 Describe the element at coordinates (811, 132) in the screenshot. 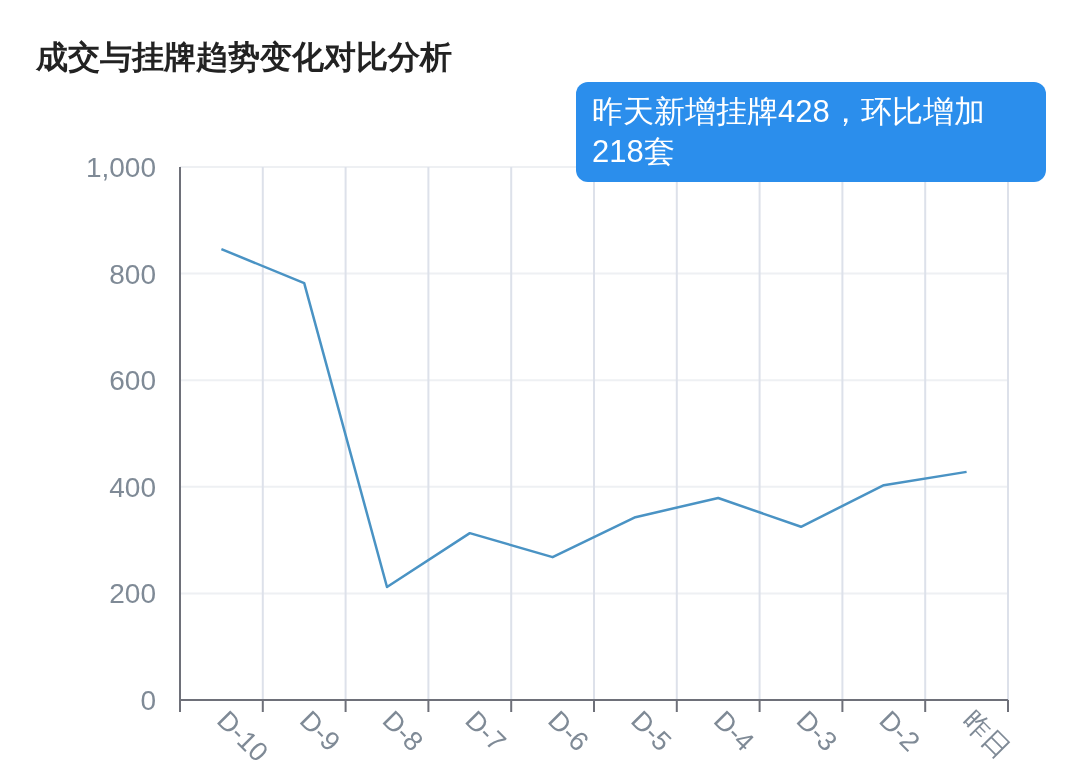

I see `annotation: 昨天新增挂牌428，环比增加218套` at that location.